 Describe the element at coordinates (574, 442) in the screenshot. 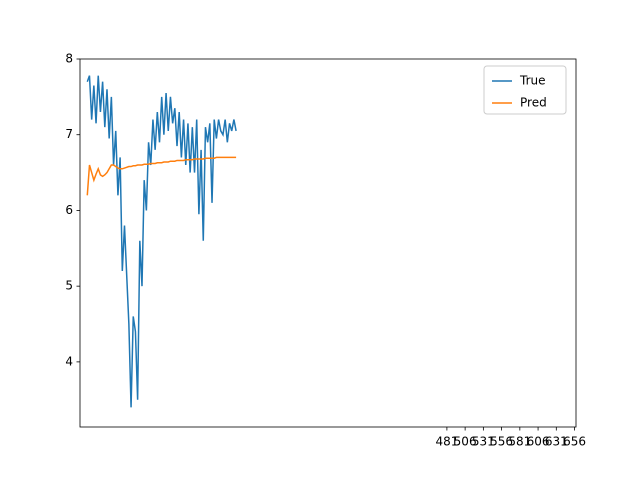

I see `x-tick-label: 656` at that location.